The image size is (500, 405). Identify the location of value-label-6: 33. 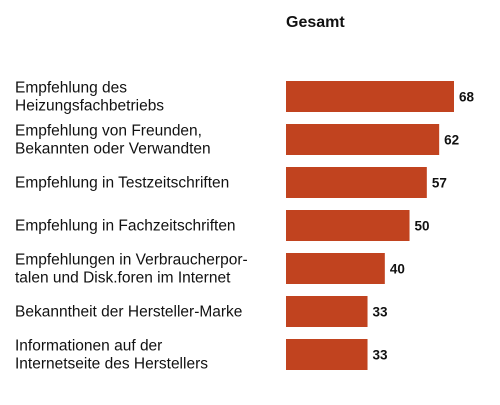
(381, 312).